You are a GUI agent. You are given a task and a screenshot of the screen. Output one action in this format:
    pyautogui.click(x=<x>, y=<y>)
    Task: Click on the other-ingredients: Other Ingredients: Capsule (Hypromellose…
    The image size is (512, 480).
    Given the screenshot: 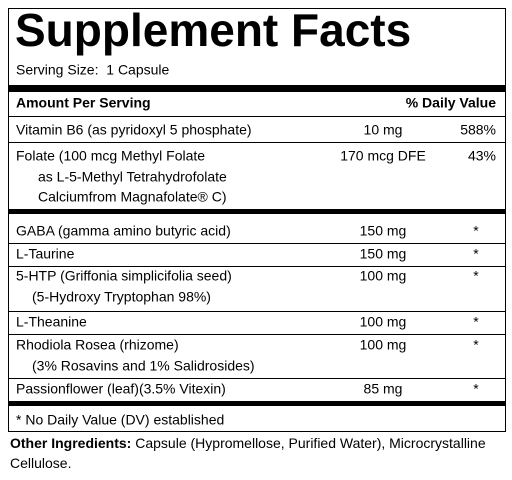 What is the action you would take?
    pyautogui.click(x=258, y=453)
    